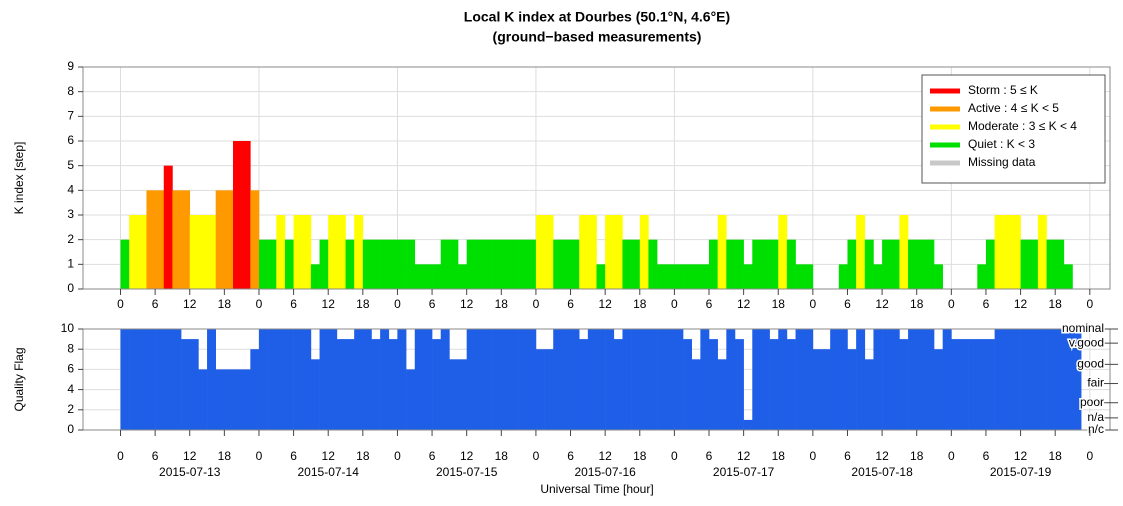 This screenshot has width=1123, height=506. I want to click on chart-subtitle: (ground−based measurements), so click(597, 37).